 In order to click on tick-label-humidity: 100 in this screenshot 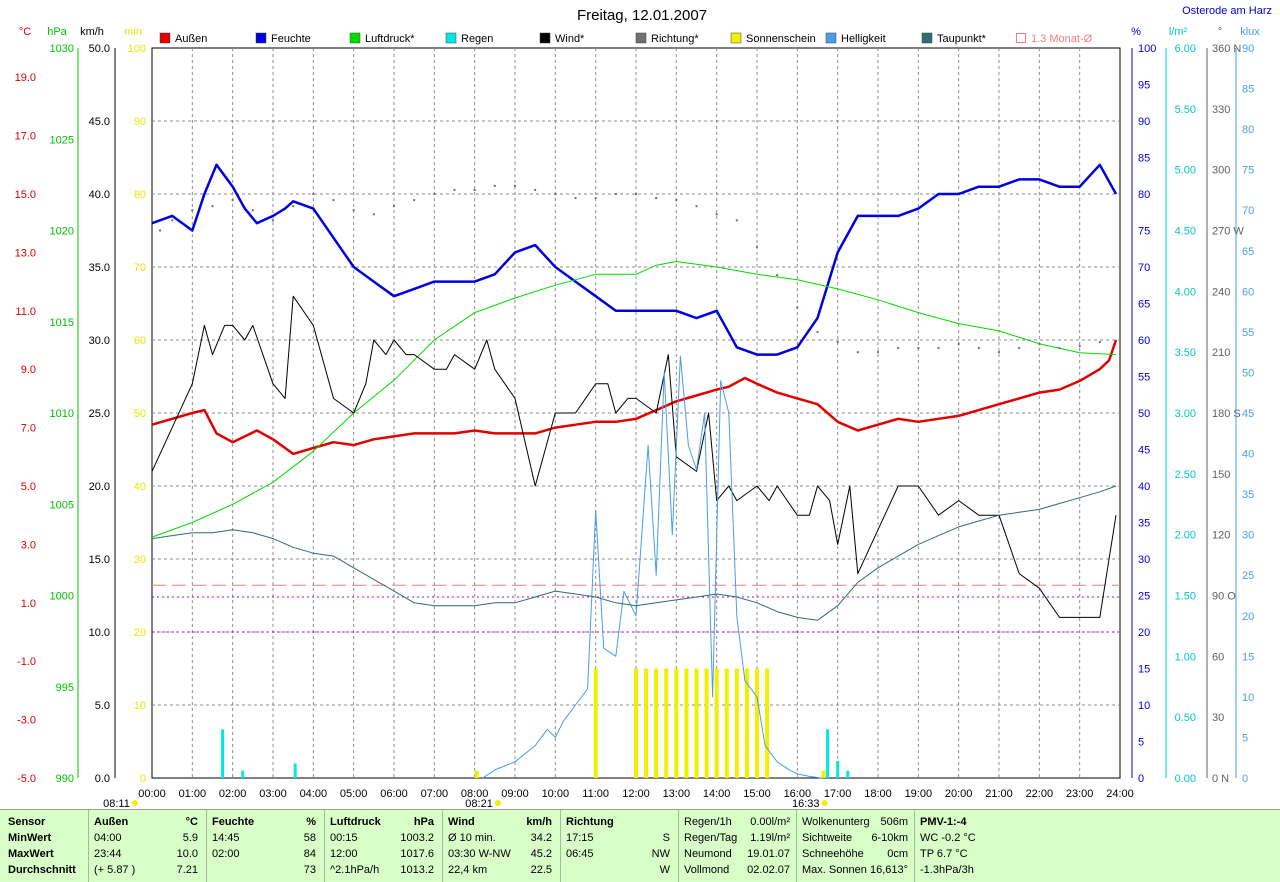, I will do `click(1147, 49)`.